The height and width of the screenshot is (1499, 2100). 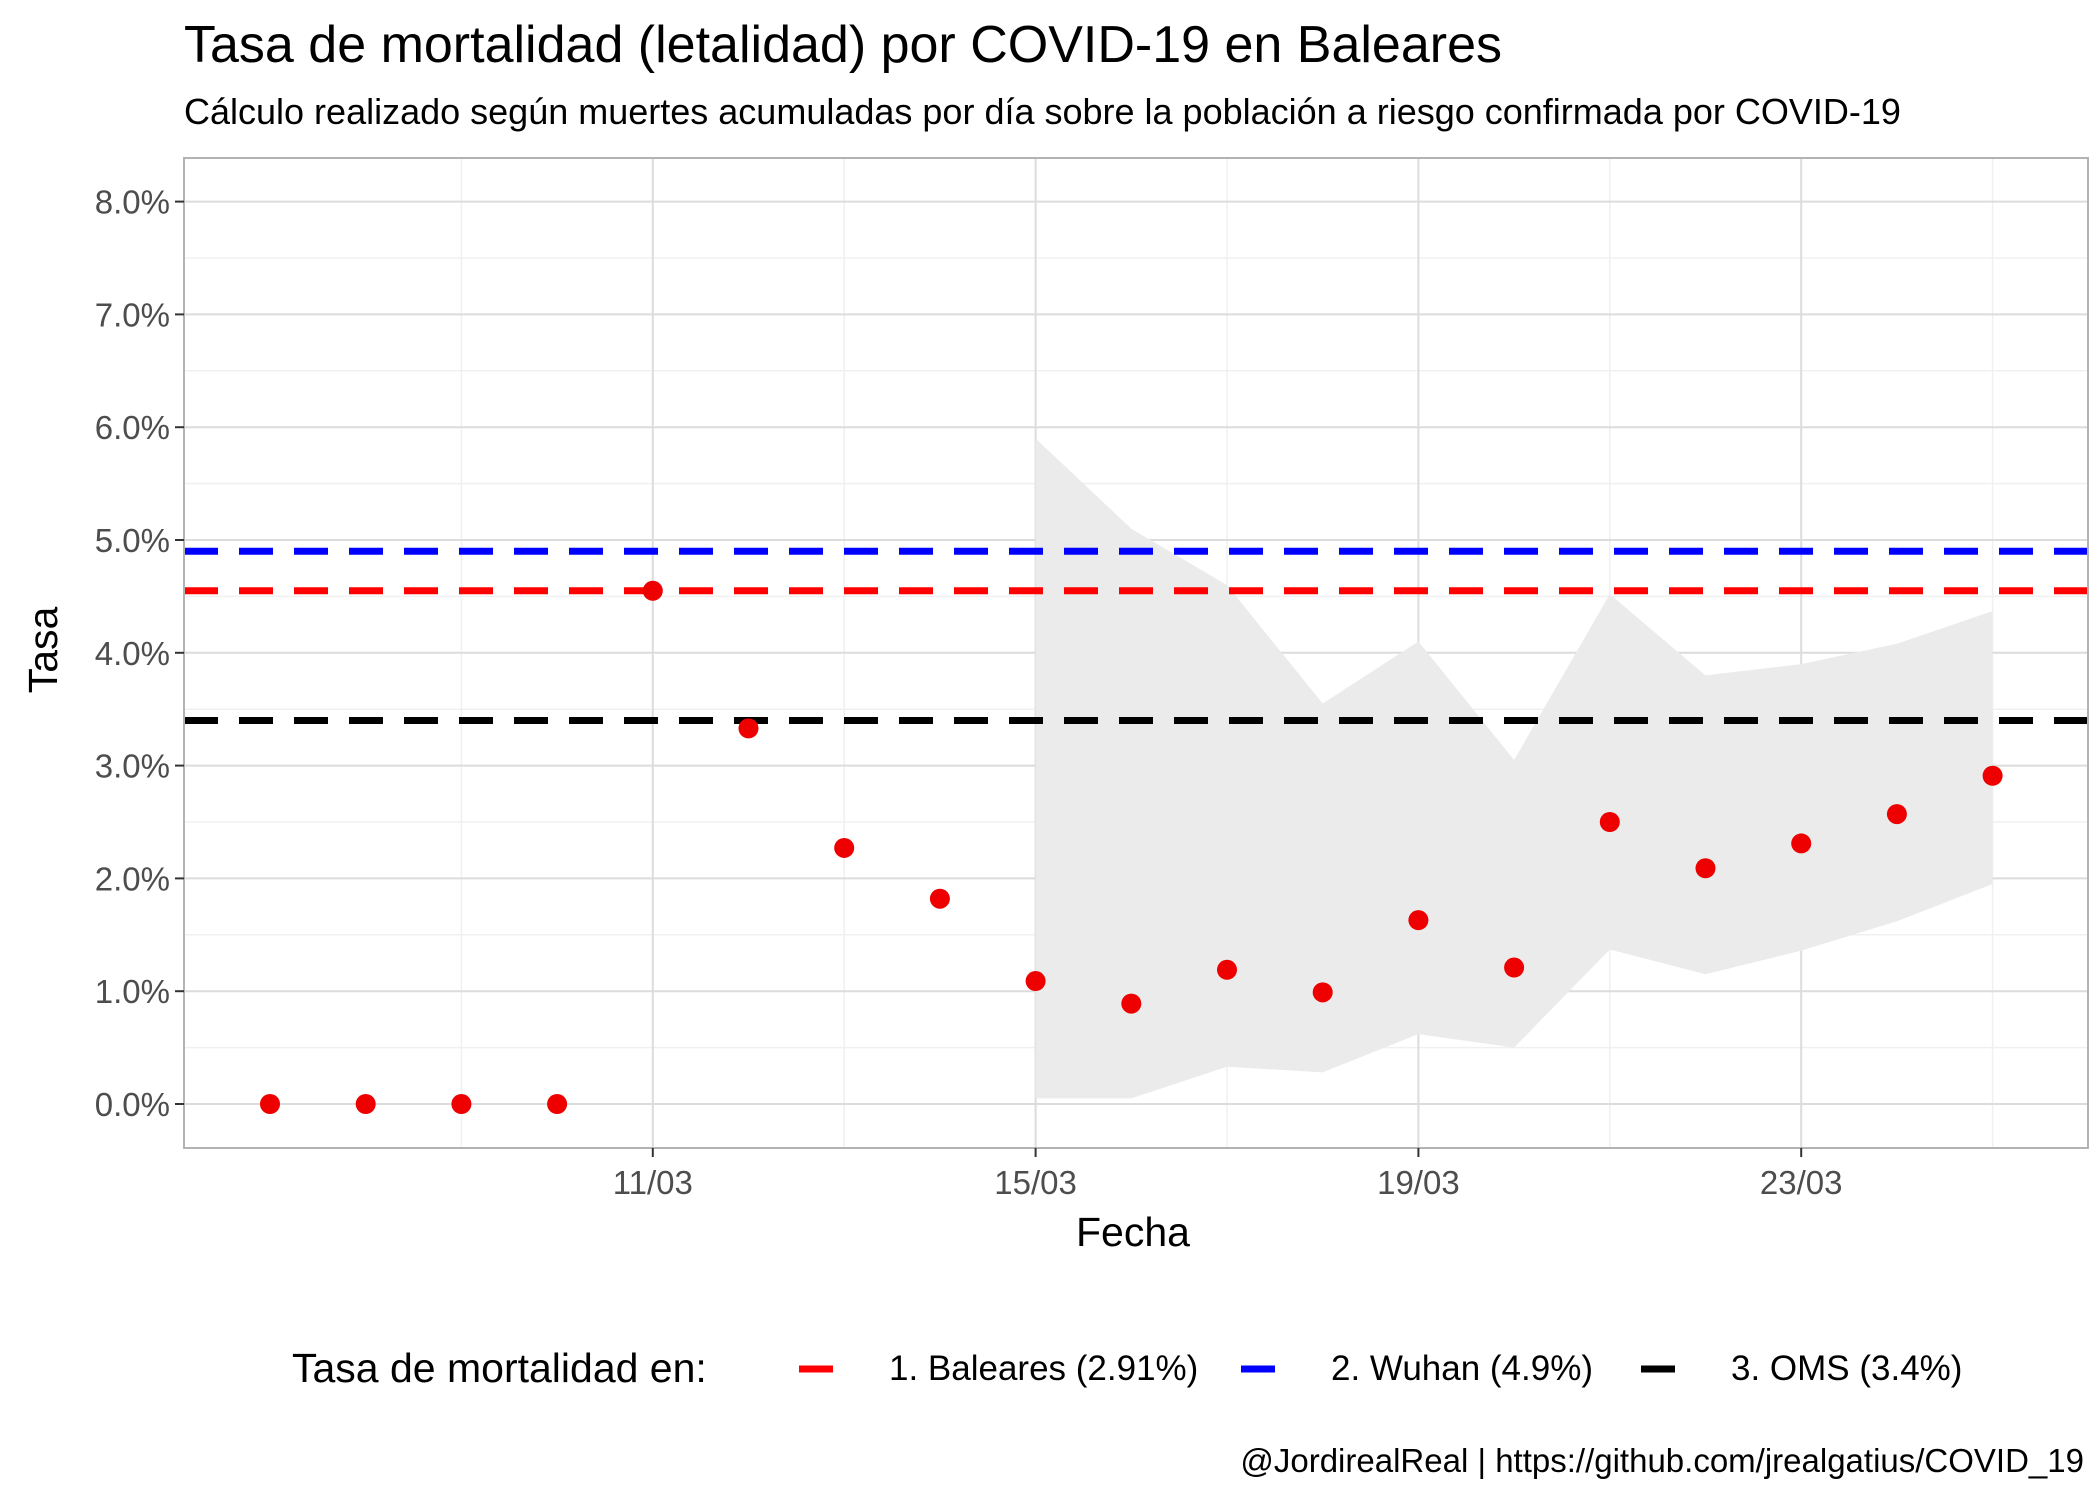 What do you see at coordinates (132, 991) in the screenshot?
I see `y-tick-label: 1.0%` at bounding box center [132, 991].